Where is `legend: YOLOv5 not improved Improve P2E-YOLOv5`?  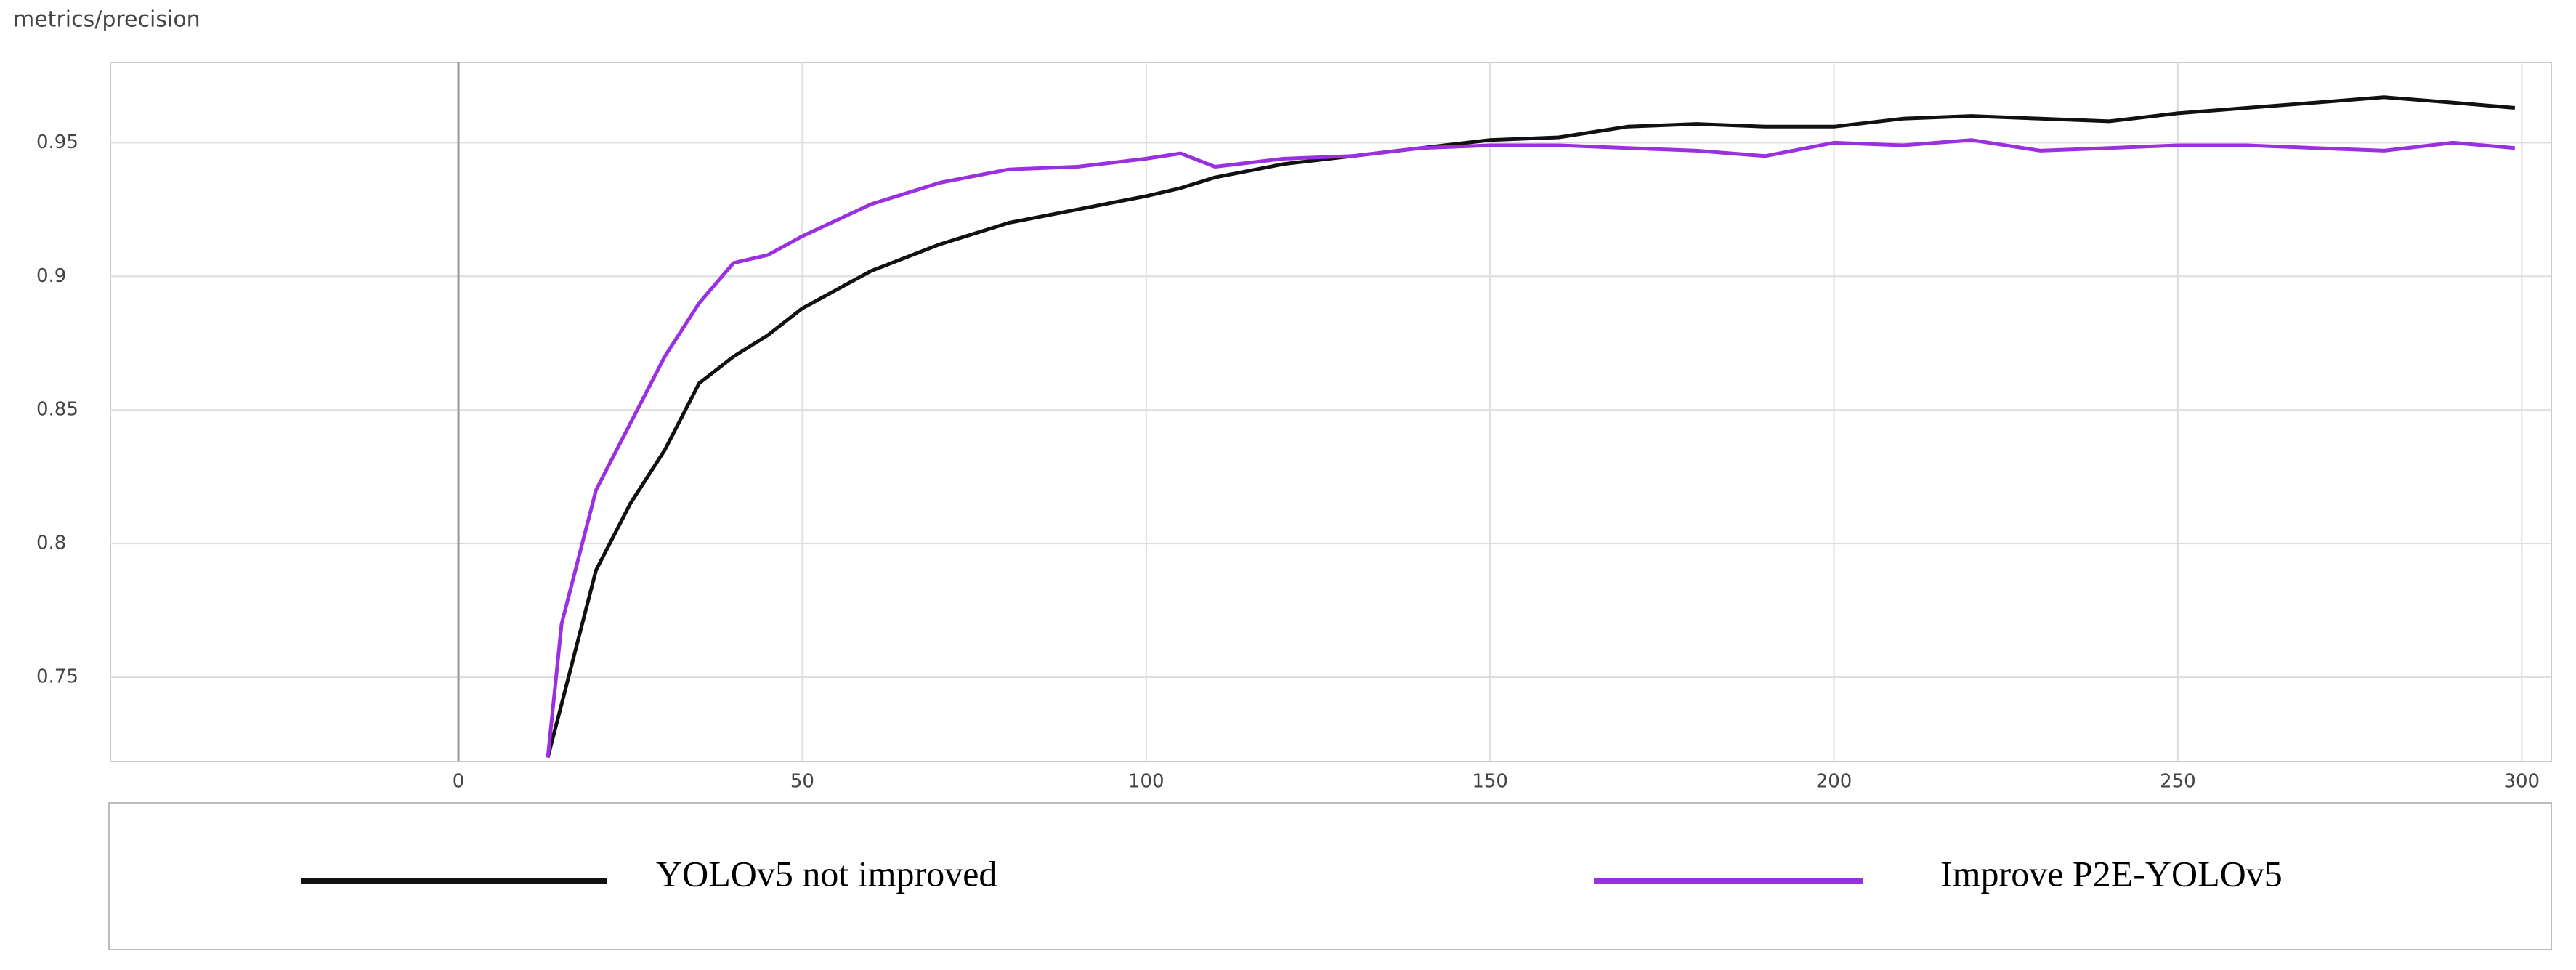 legend: YOLOv5 not improved Improve P2E-YOLOv5 is located at coordinates (1292, 873).